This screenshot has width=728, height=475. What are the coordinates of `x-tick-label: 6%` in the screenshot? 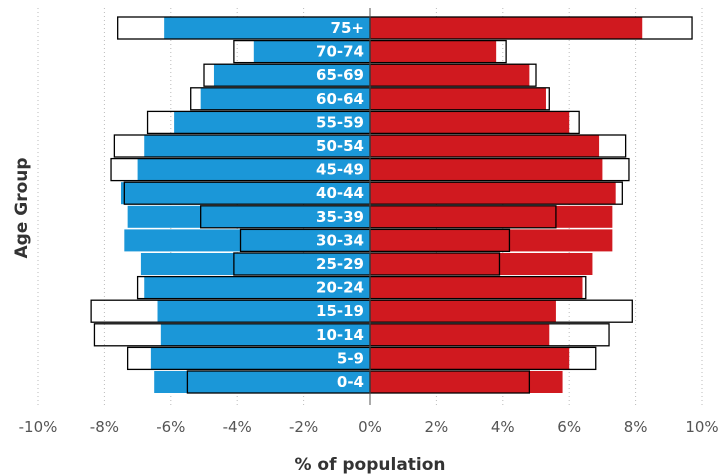 It's located at (569, 427).